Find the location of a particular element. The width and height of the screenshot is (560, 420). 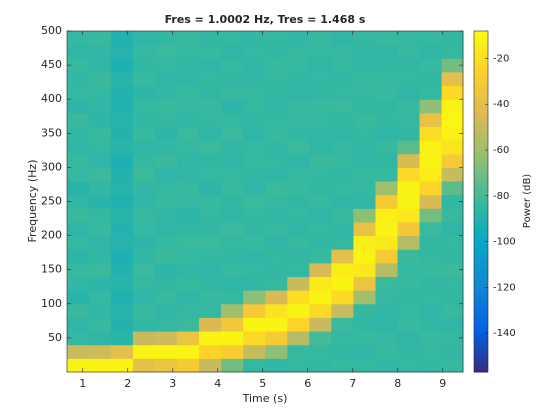

y-tick-label: 50 is located at coordinates (55, 337).